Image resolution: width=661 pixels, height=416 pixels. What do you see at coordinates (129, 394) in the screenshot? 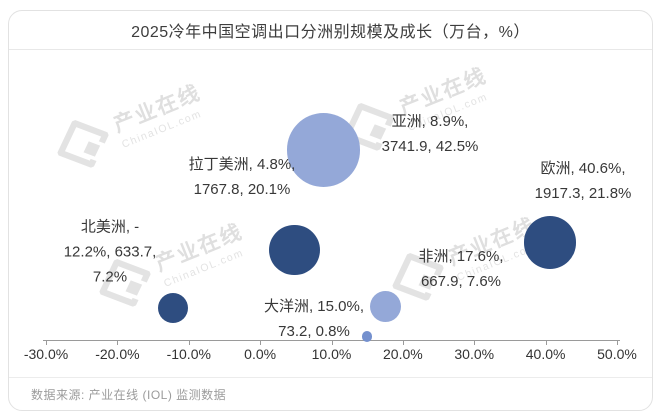
I see `data-source-note: 数据来源: 产业在线 (IOL) 监测数据` at bounding box center [129, 394].